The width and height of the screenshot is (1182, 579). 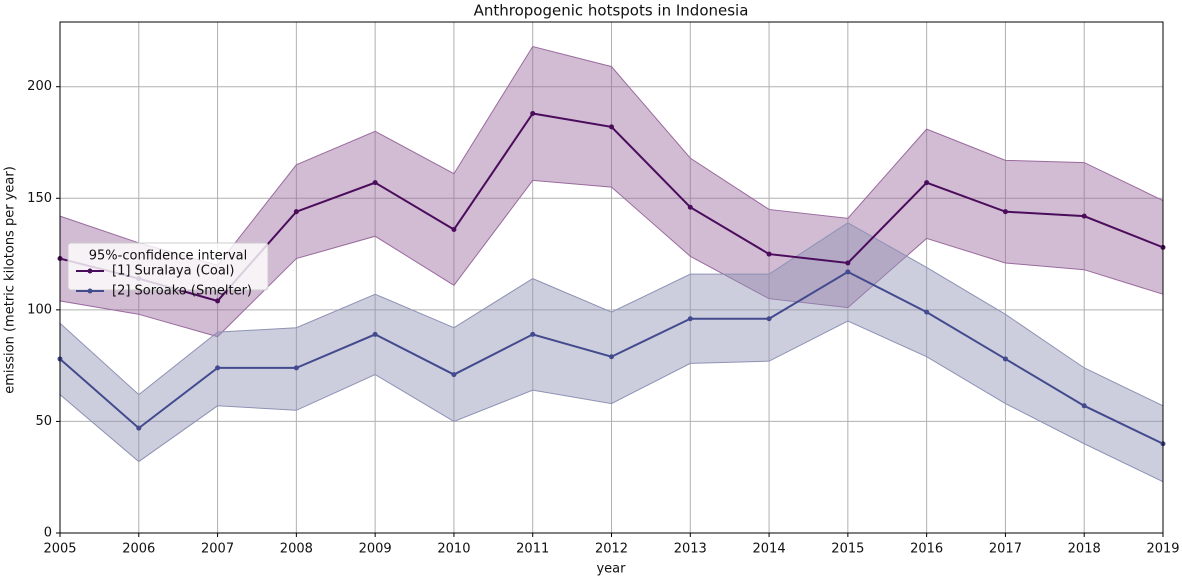 What do you see at coordinates (138, 549) in the screenshot?
I see `x-tick-label: 2006` at bounding box center [138, 549].